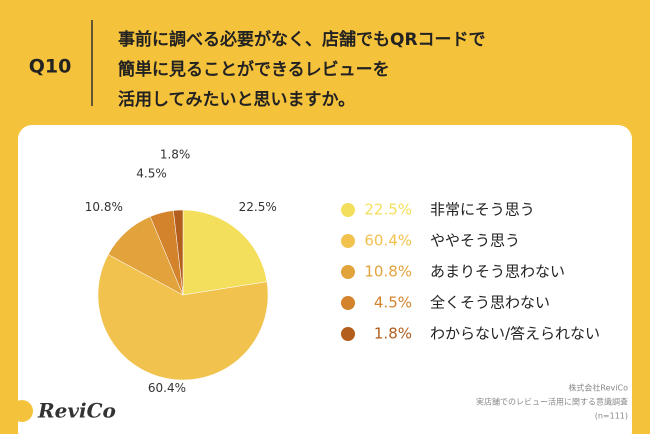  I want to click on question-text: 活用してみたいと思いますか。, so click(236, 99).